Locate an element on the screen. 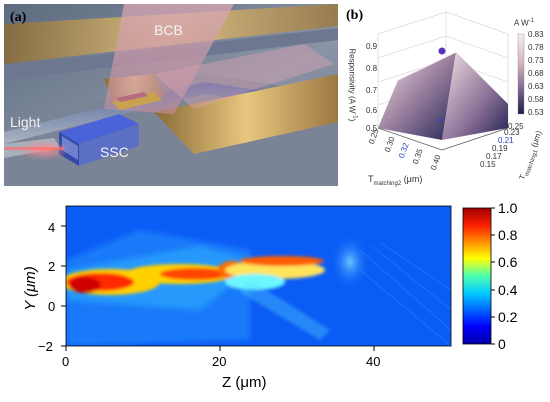 Image resolution: width=550 pixels, height=402 pixels. colorbar-tick: 0.58 is located at coordinates (536, 99).